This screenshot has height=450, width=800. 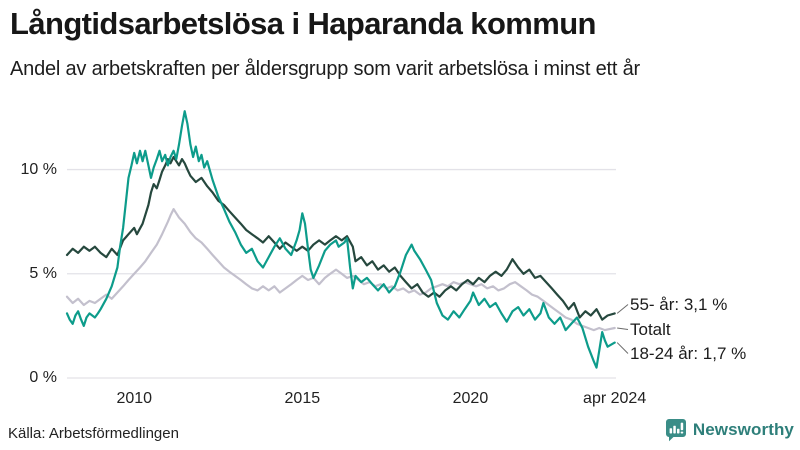 I want to click on x-axis-tick-apr-2024: apr 2024, so click(x=615, y=398).